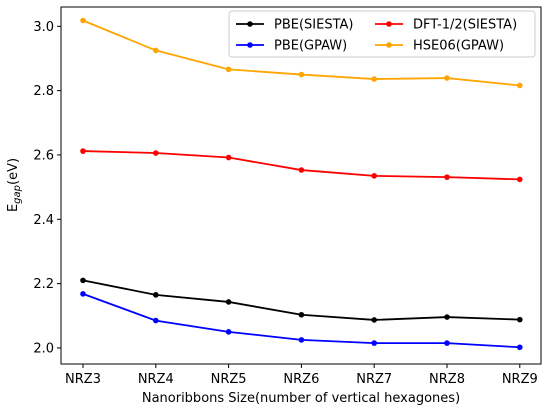 The image size is (550, 415). I want to click on legend-label: HSE06(GPAW), so click(458, 46).